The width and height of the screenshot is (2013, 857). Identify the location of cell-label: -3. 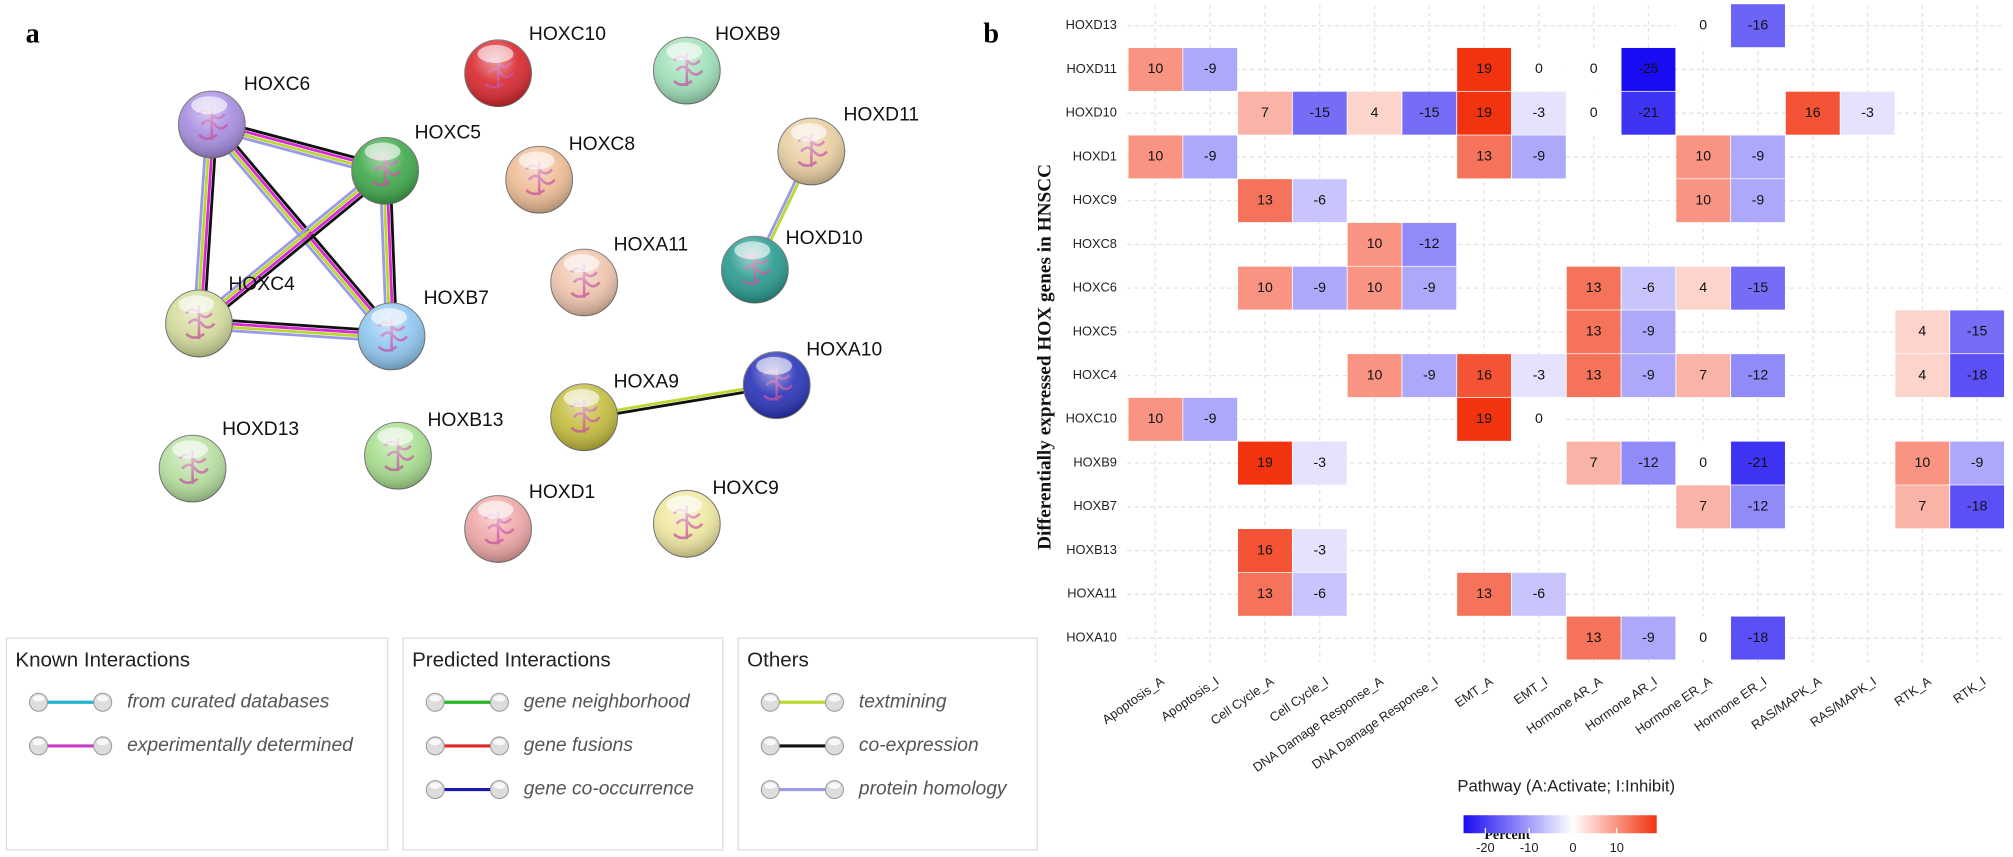
(1539, 374).